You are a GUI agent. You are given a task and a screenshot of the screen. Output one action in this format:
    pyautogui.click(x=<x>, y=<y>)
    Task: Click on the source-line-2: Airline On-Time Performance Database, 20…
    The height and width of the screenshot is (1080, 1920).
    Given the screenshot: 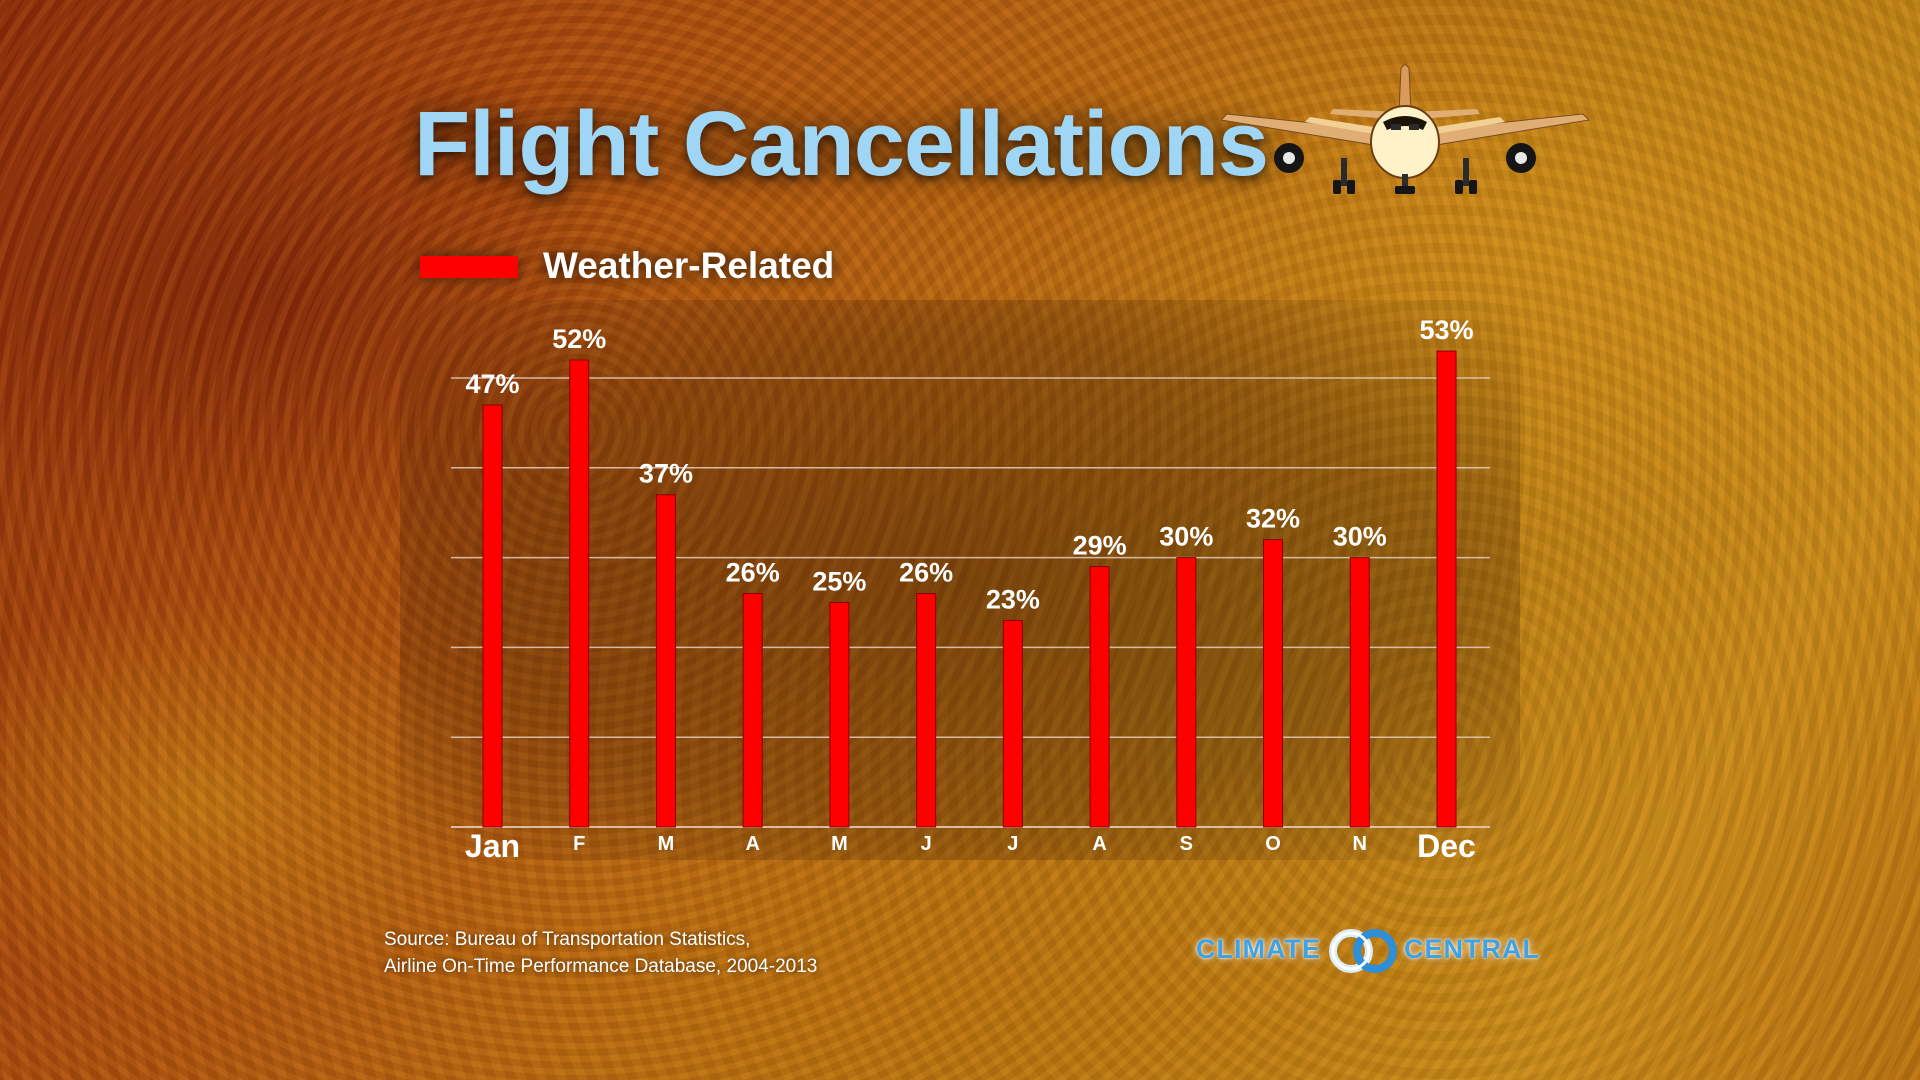 What is the action you would take?
    pyautogui.click(x=601, y=966)
    